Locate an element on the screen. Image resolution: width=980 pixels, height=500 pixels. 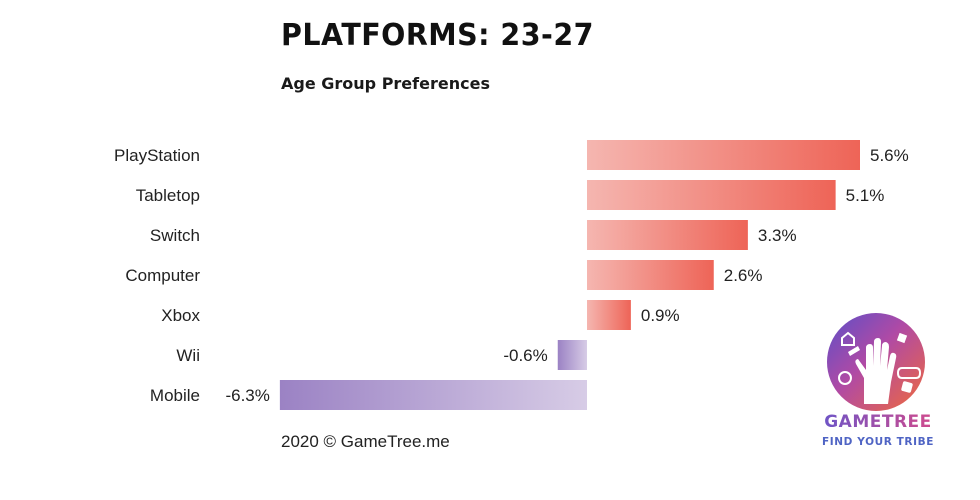
value-label: 0.9% is located at coordinates (660, 315).